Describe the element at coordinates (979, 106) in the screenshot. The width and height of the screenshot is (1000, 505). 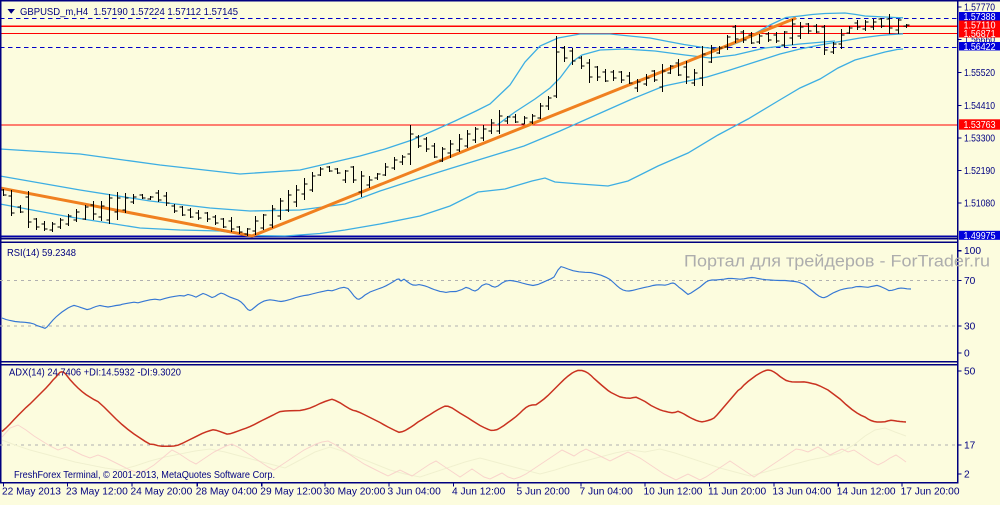
I see `svg-text: 1.54410` at that location.